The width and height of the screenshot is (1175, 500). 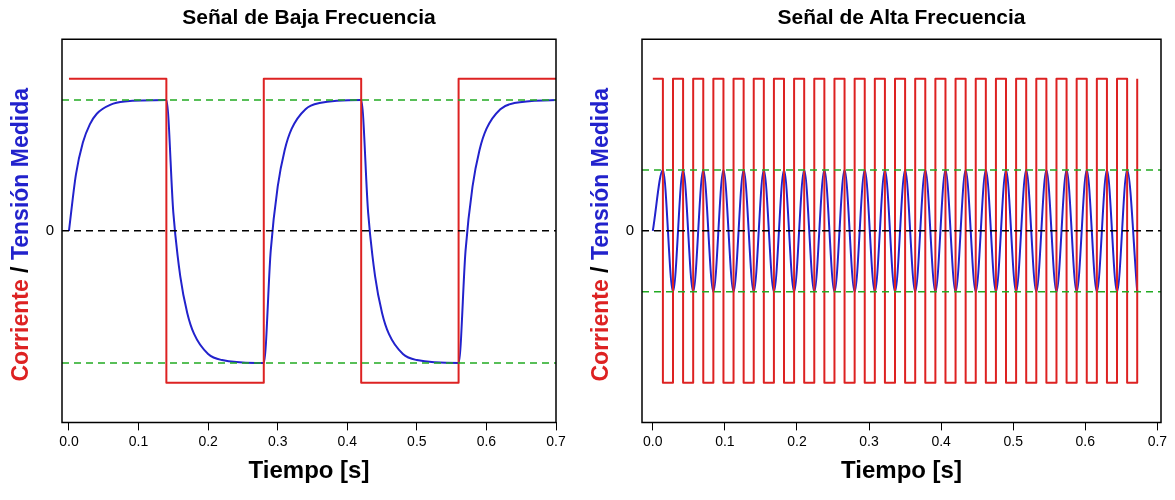 What do you see at coordinates (901, 17) in the screenshot?
I see `chart-title: Señal de Alta Frecuencia` at bounding box center [901, 17].